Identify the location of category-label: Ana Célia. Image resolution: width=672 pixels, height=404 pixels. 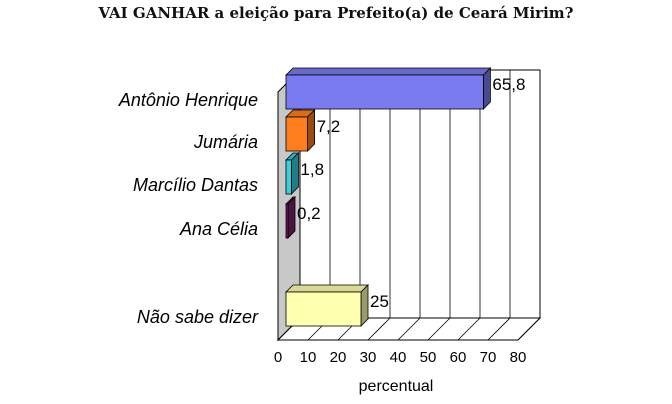
(218, 229).